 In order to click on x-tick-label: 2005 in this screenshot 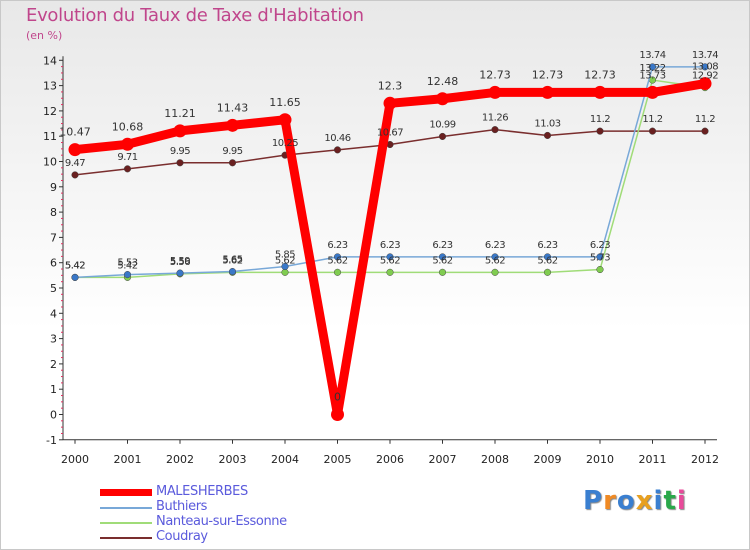, I will do `click(338, 459)`.